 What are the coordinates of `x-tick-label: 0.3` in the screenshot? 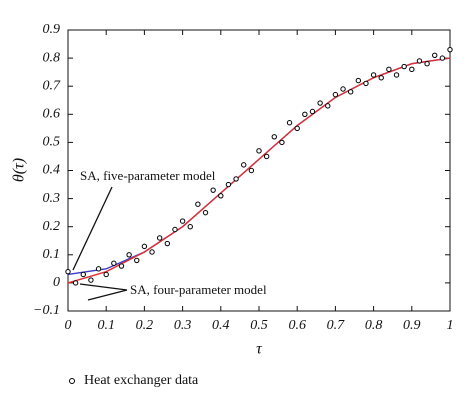 It's located at (183, 325).